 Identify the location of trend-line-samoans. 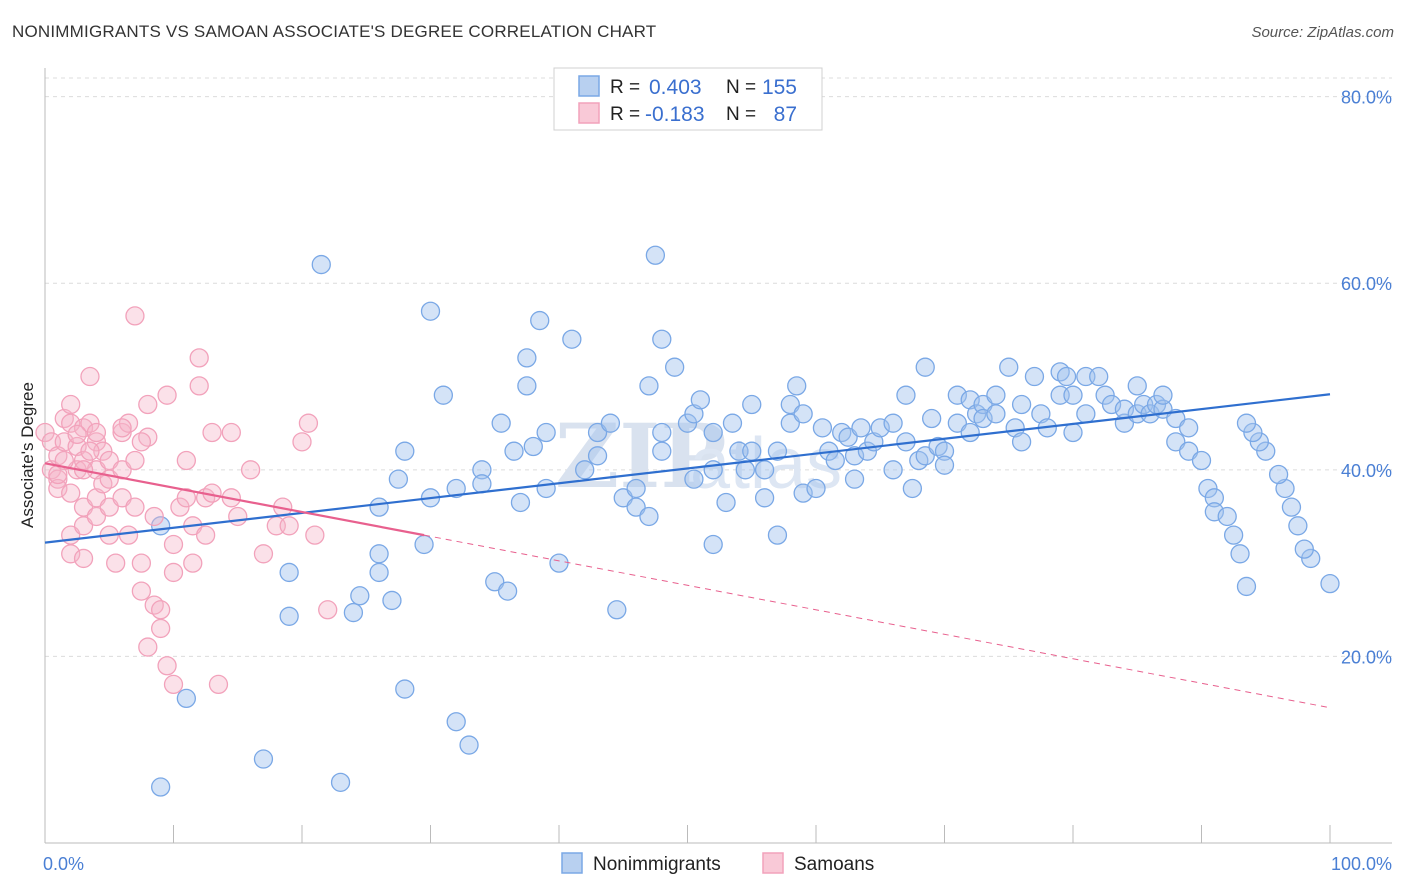
(234, 499).